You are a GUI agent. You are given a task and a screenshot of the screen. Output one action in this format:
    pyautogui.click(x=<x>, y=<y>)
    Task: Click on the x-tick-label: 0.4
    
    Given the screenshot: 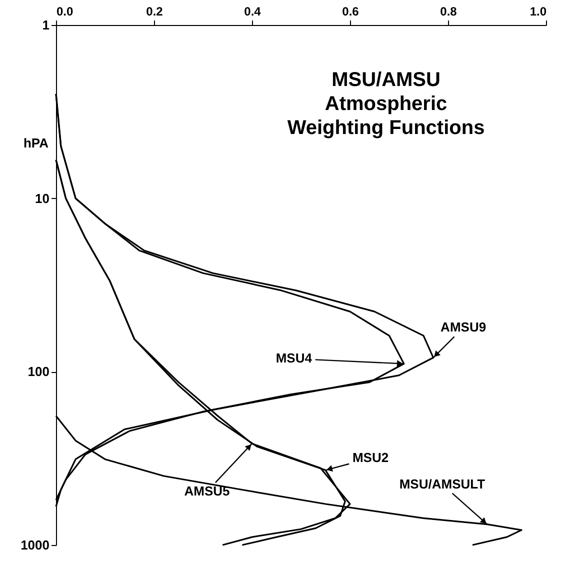 What is the action you would take?
    pyautogui.click(x=253, y=11)
    